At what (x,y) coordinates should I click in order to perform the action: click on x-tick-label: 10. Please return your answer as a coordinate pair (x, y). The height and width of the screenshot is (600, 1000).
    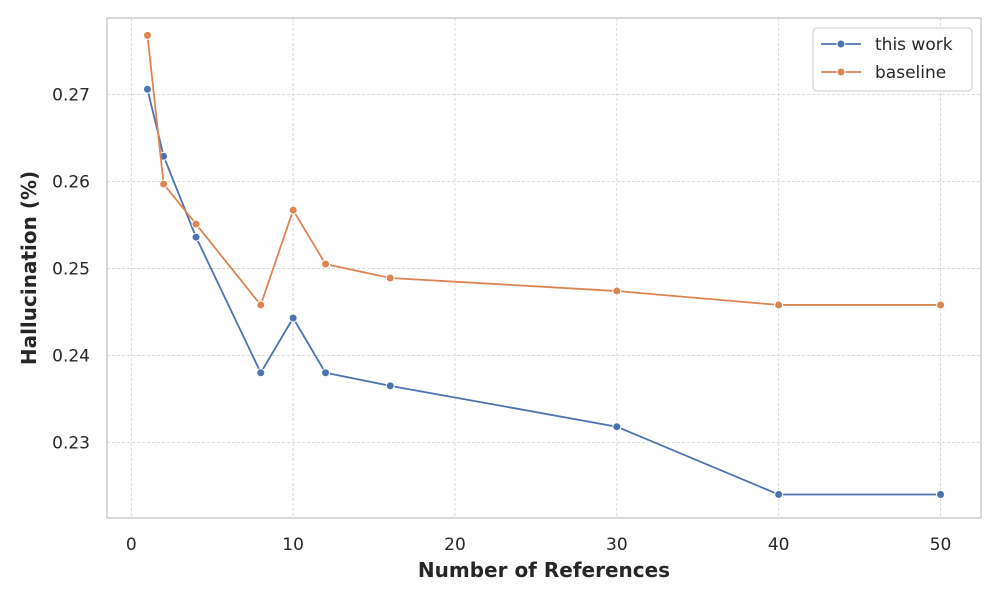
    Looking at the image, I should click on (293, 545).